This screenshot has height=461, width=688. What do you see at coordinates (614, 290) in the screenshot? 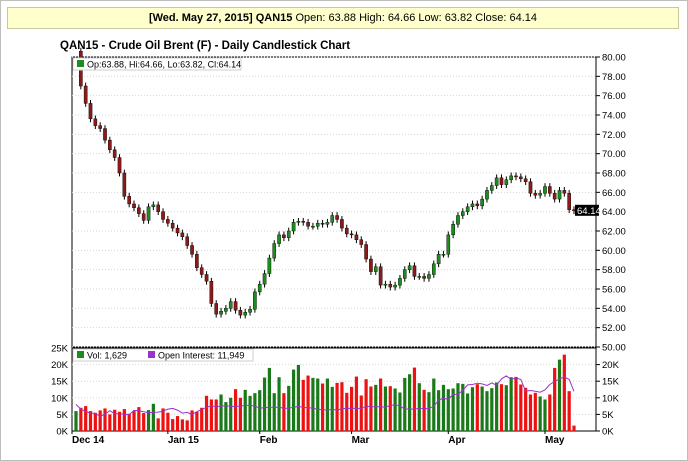
I see `price-tick-label: 56.00` at bounding box center [614, 290].